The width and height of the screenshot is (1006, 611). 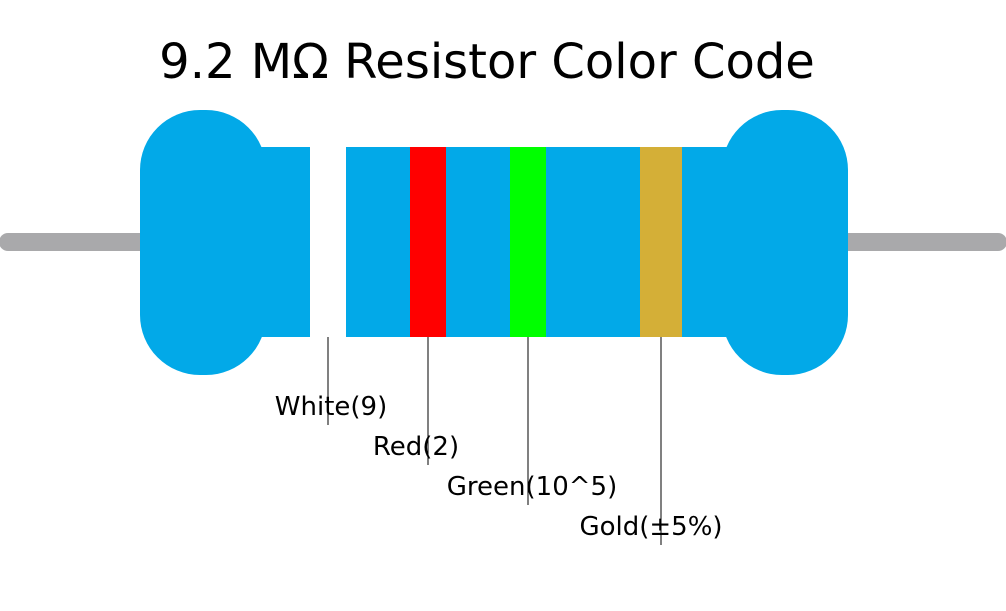 I want to click on title: 9.2 MΩ Resistor Color Code, so click(x=487, y=62).